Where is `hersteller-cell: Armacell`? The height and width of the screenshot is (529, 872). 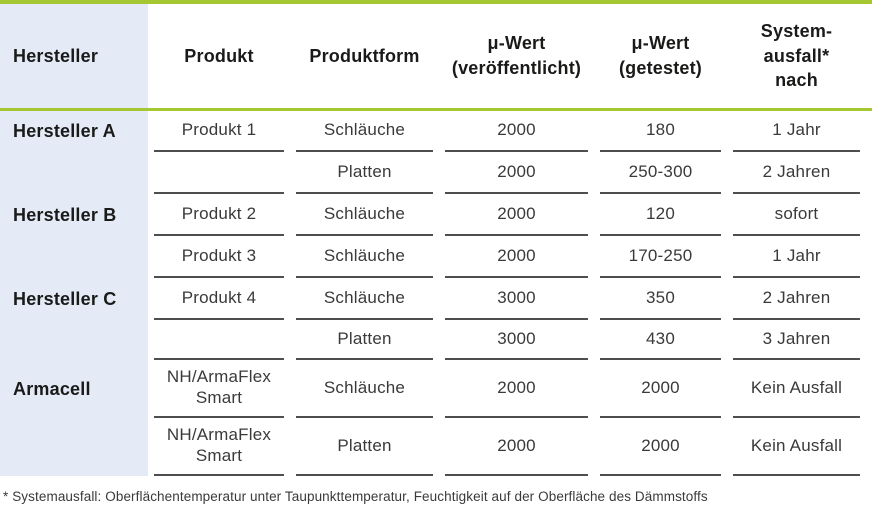
hersteller-cell: Armacell is located at coordinates (74, 389).